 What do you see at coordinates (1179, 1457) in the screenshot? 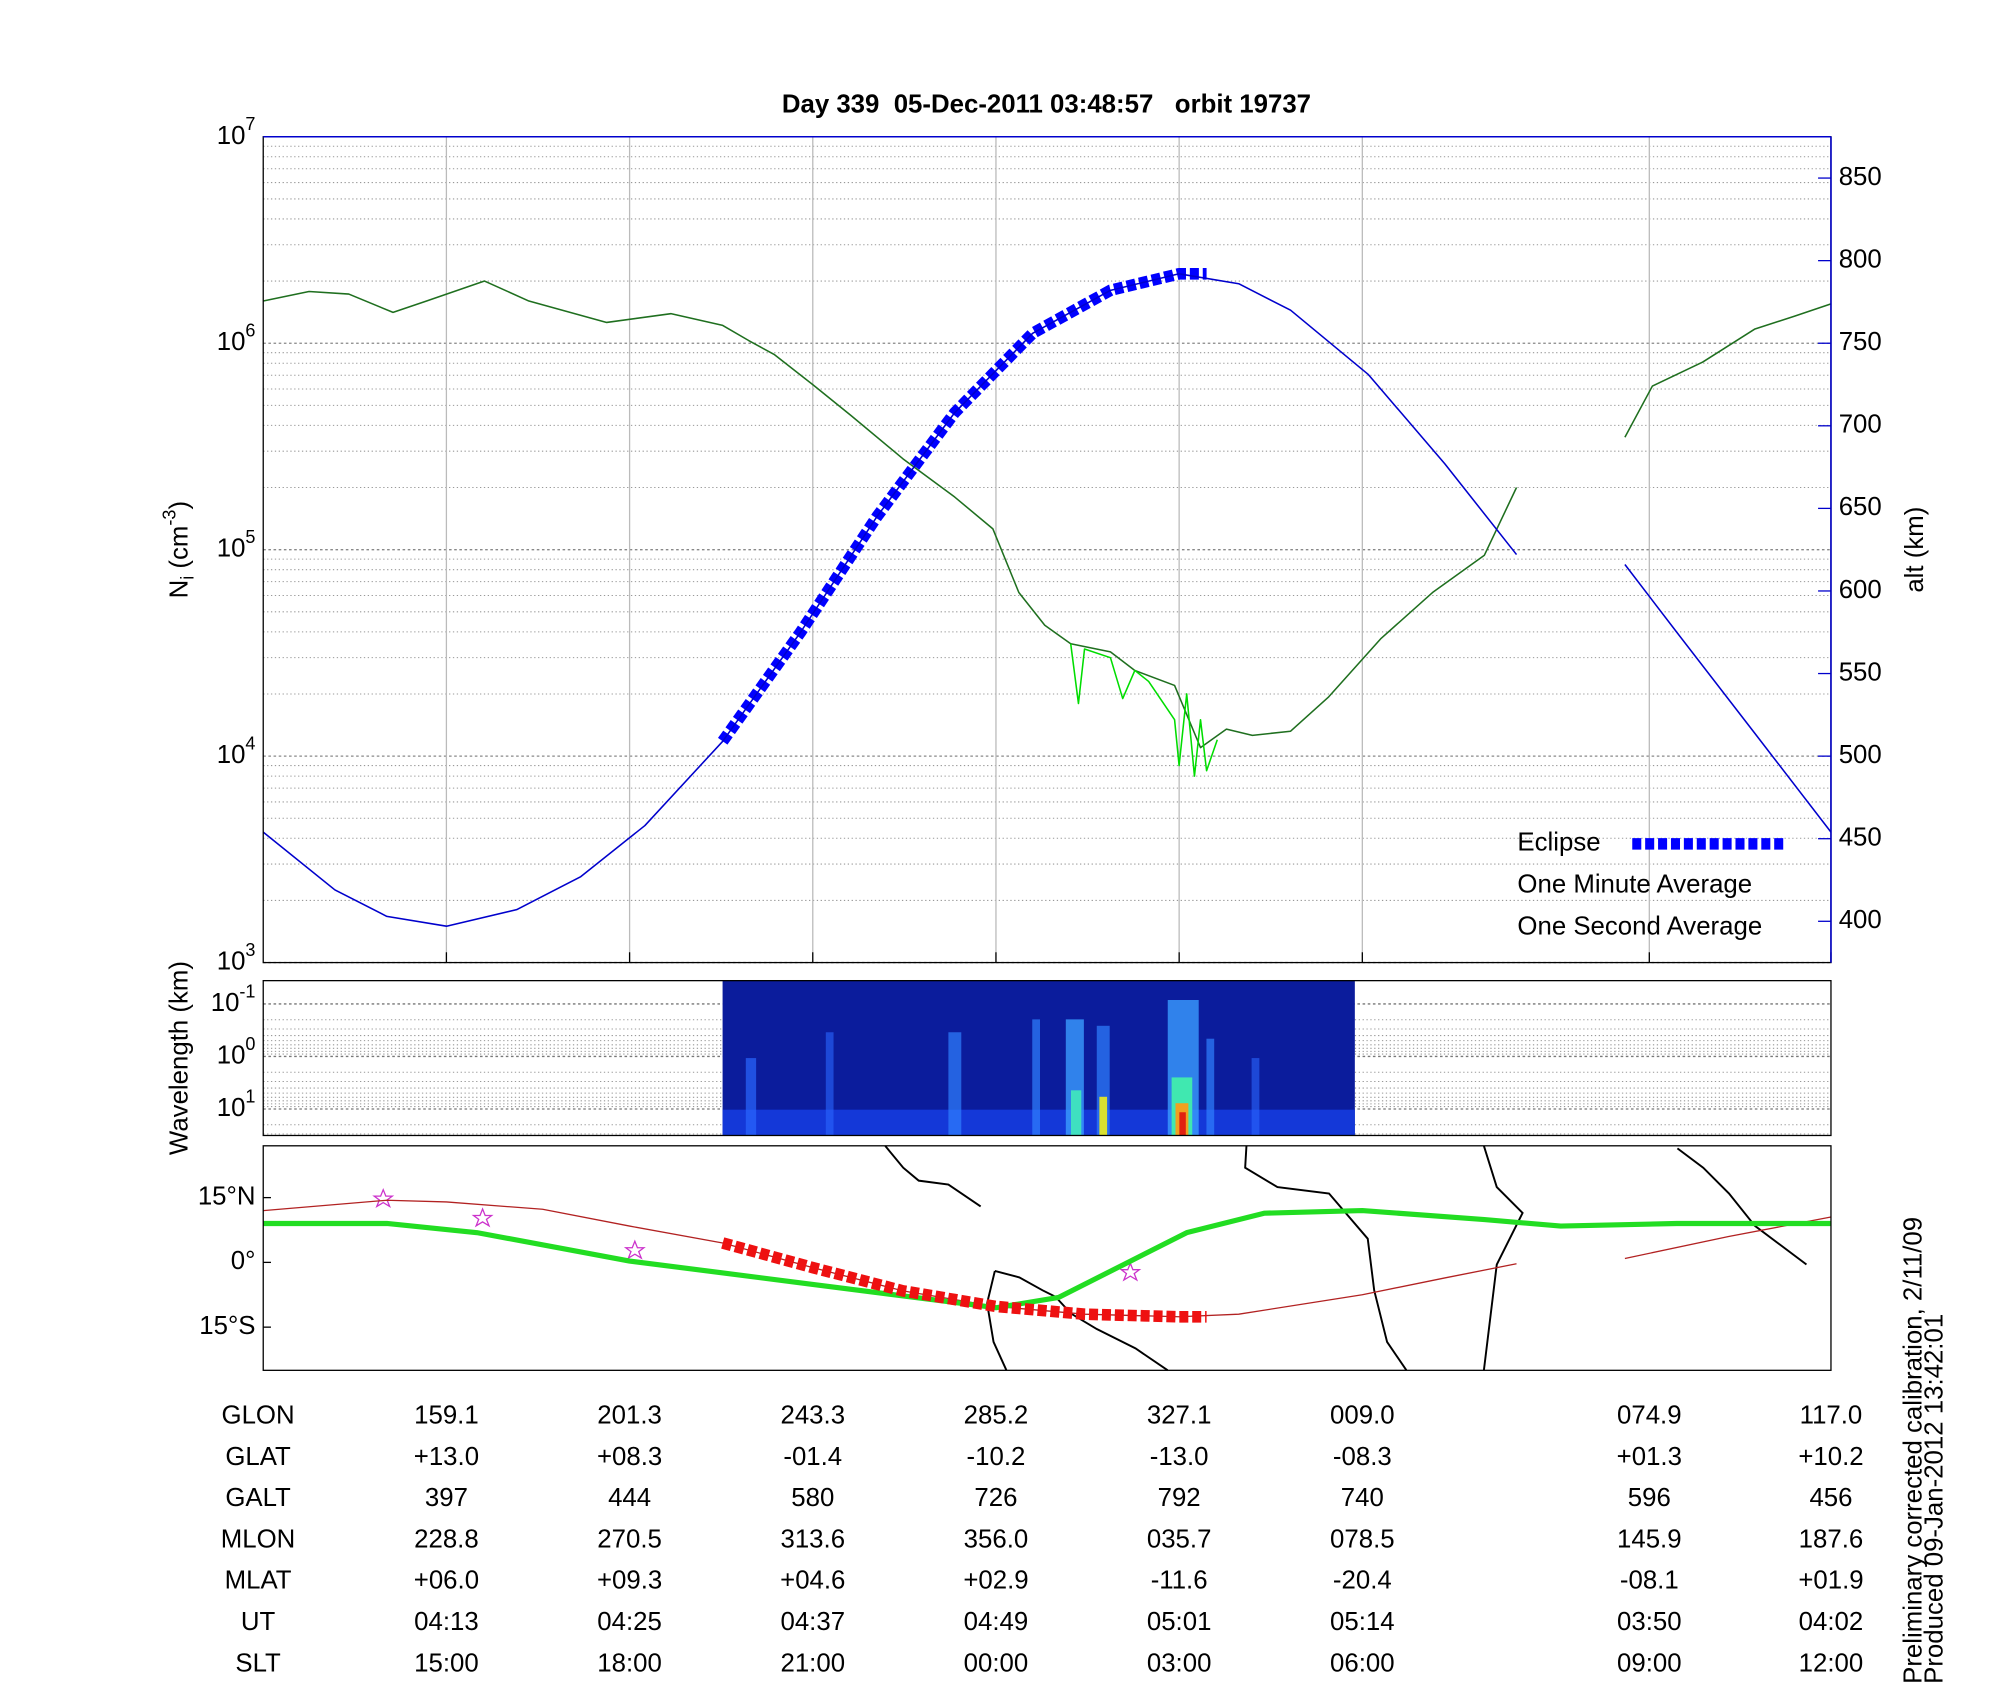
I see `table-cell: -13.0` at bounding box center [1179, 1457].